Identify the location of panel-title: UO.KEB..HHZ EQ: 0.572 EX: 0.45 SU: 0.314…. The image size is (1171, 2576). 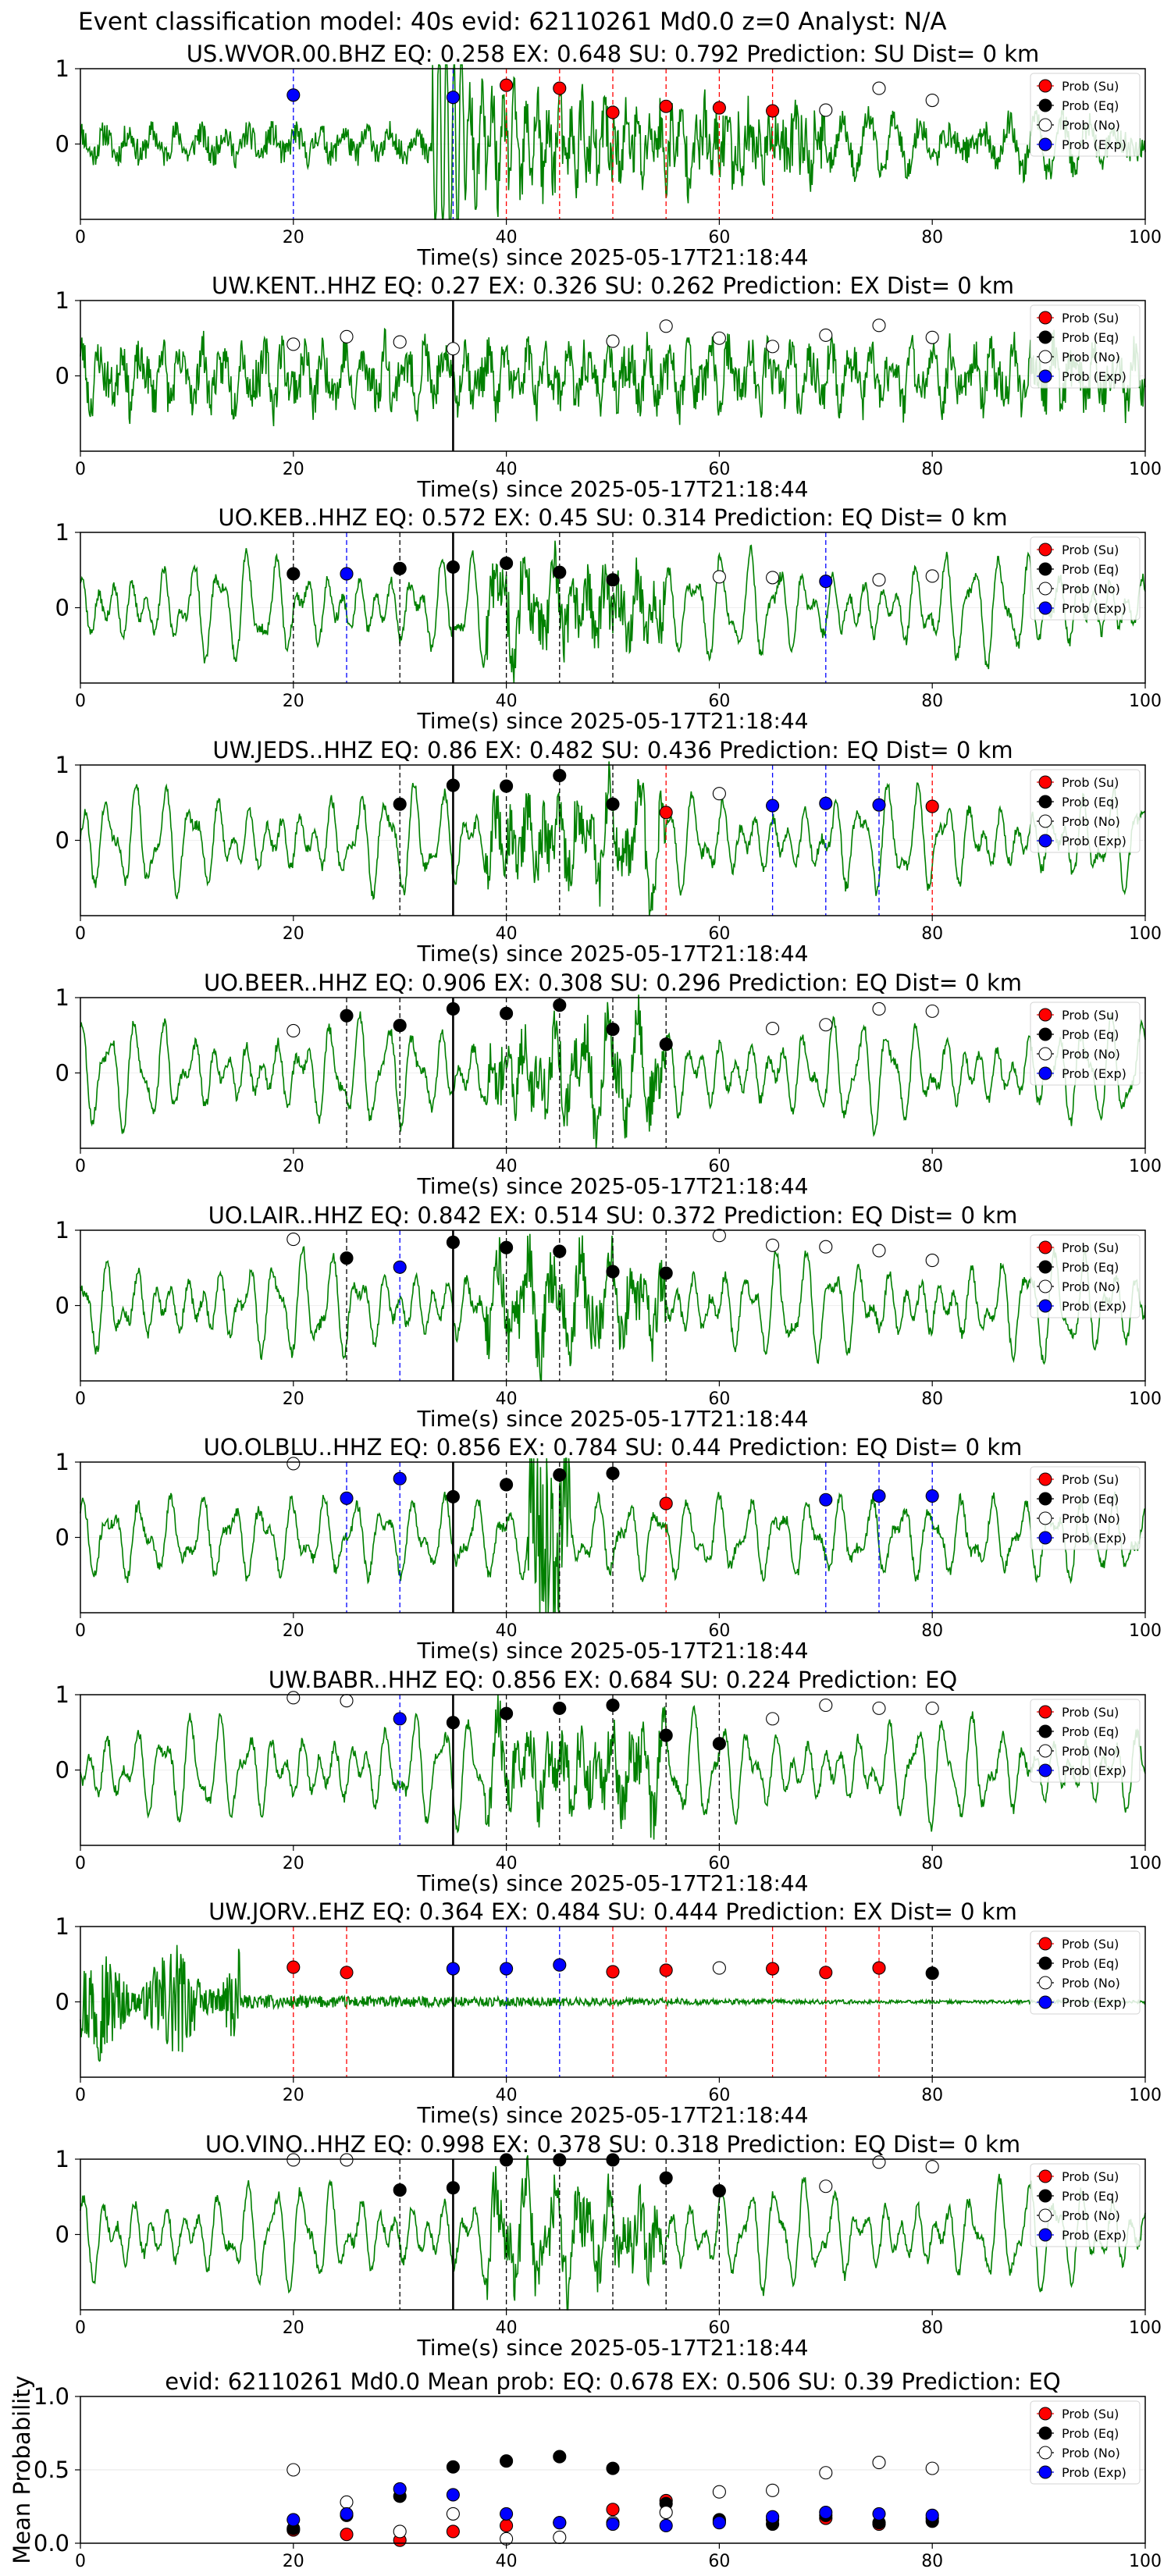
(612, 517).